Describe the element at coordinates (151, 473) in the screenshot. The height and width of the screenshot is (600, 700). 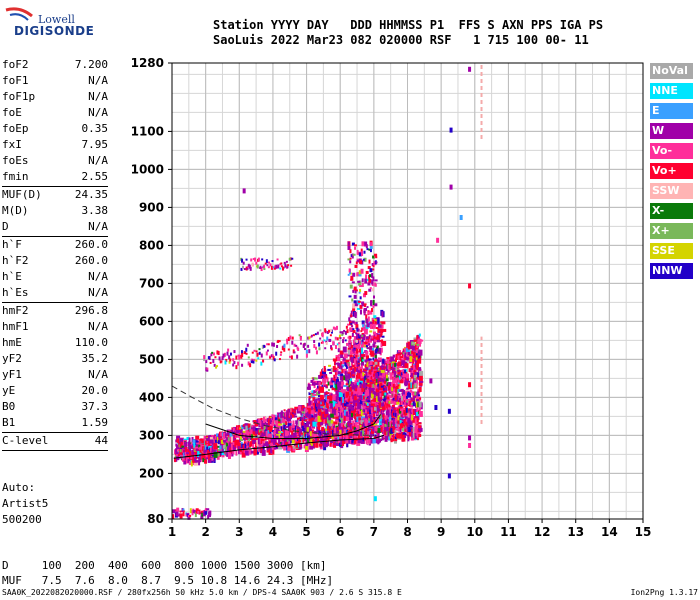
I see `y-tick-label: 200` at that location.